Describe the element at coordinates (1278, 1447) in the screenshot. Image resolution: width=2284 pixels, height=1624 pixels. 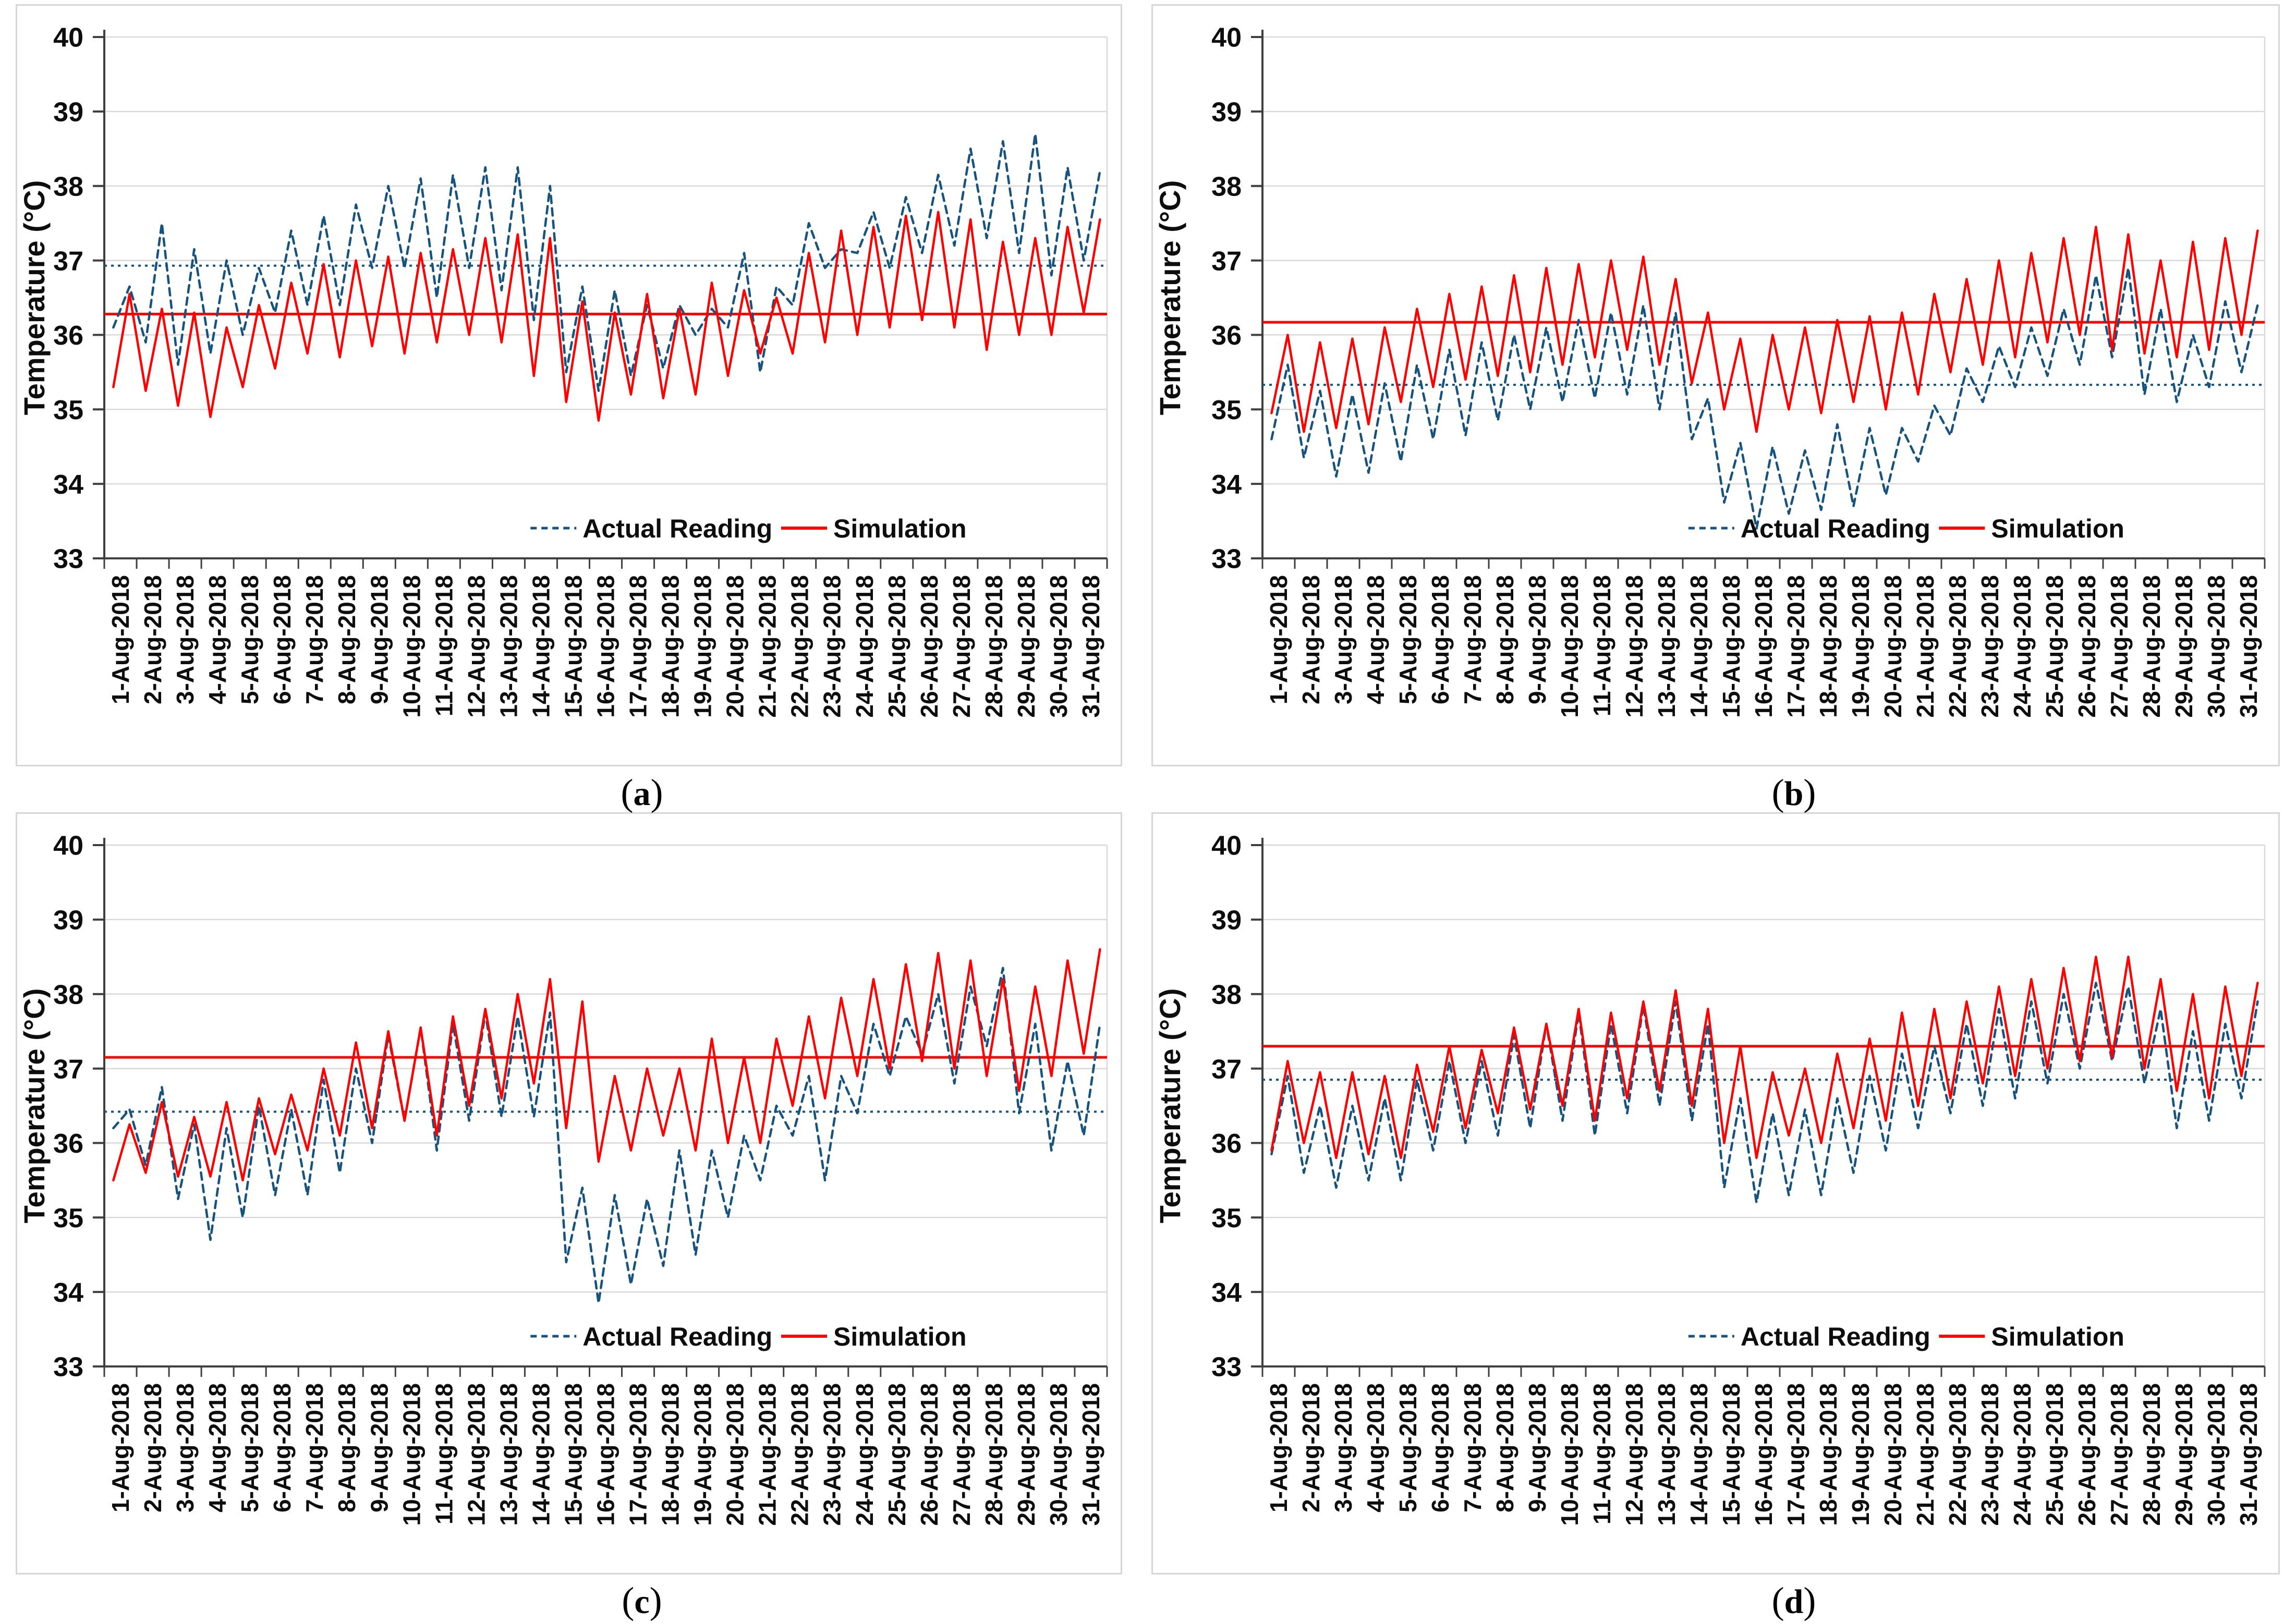
I see `x-tick-label-1aug-d: 1-Aug-2018` at that location.